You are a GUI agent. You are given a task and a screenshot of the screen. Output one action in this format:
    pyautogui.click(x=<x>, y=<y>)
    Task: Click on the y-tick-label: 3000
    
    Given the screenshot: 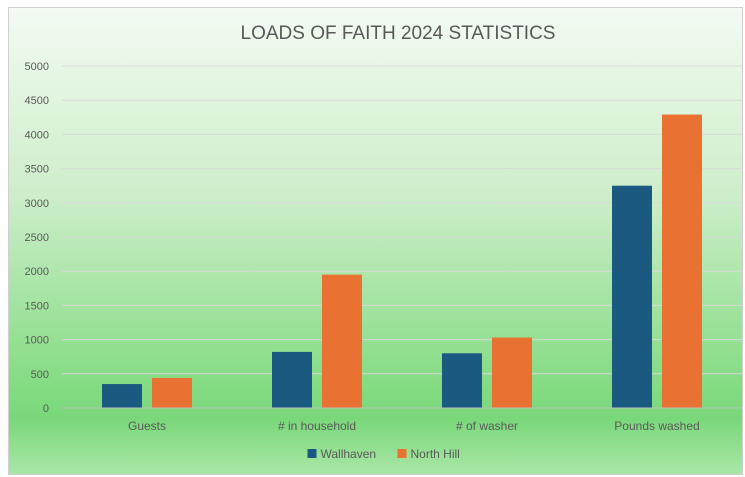 What is the action you would take?
    pyautogui.click(x=37, y=204)
    